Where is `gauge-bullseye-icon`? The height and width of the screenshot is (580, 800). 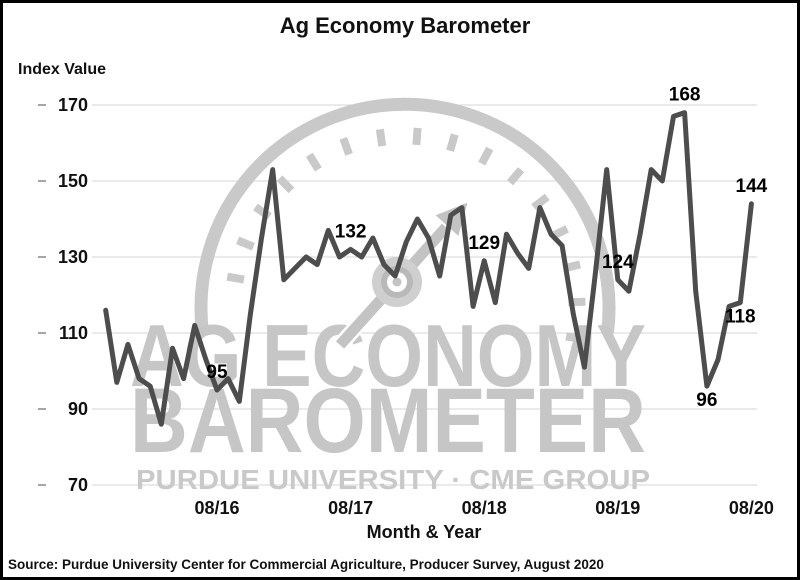 gauge-bullseye-icon is located at coordinates (397, 282).